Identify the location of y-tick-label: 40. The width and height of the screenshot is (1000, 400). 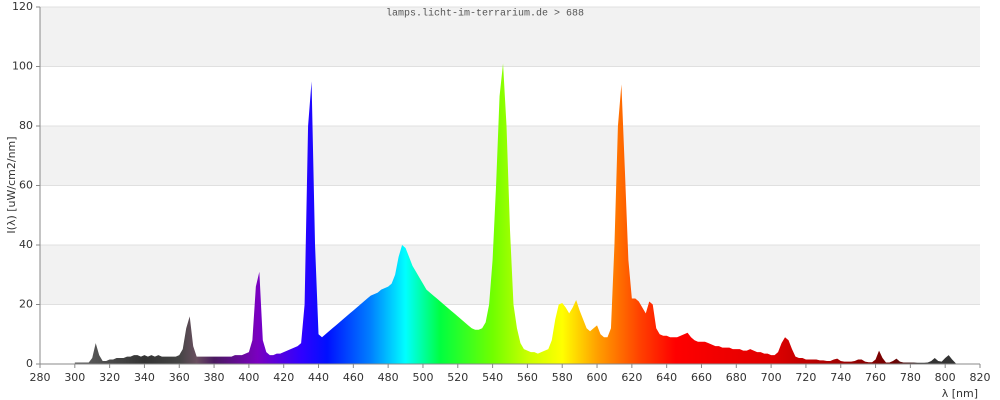
(26, 244).